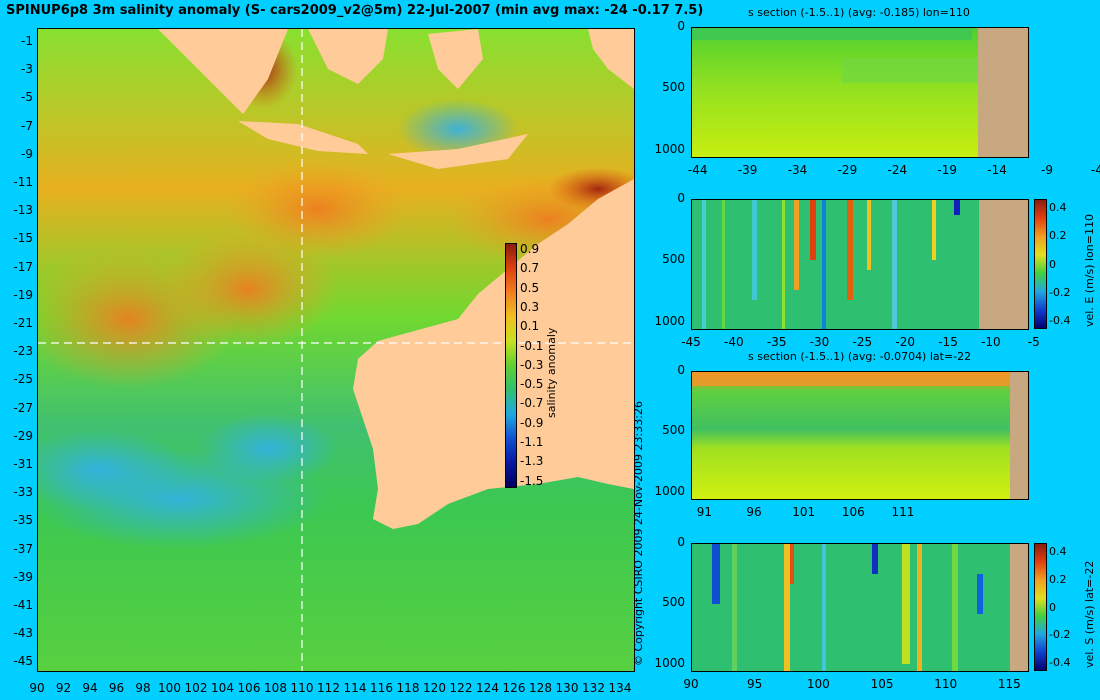  I want to click on panel2-y-tick: 0, so click(681, 198).